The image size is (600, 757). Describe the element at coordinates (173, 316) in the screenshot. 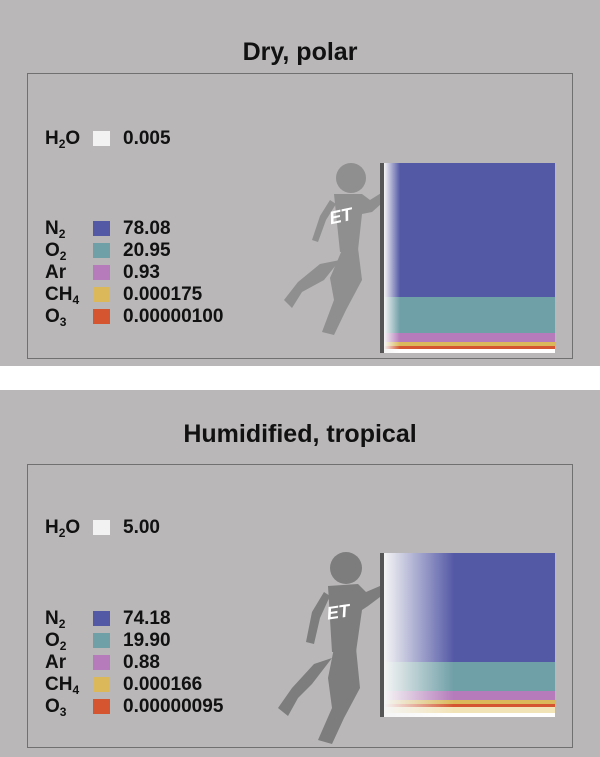

I see `gas-value: 0.00000100` at that location.